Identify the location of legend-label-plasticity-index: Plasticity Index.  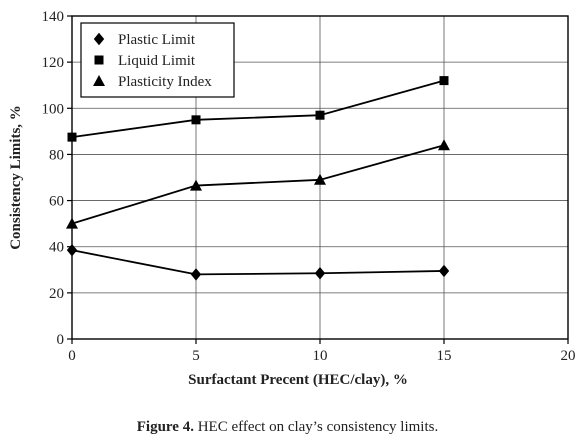
(165, 82).